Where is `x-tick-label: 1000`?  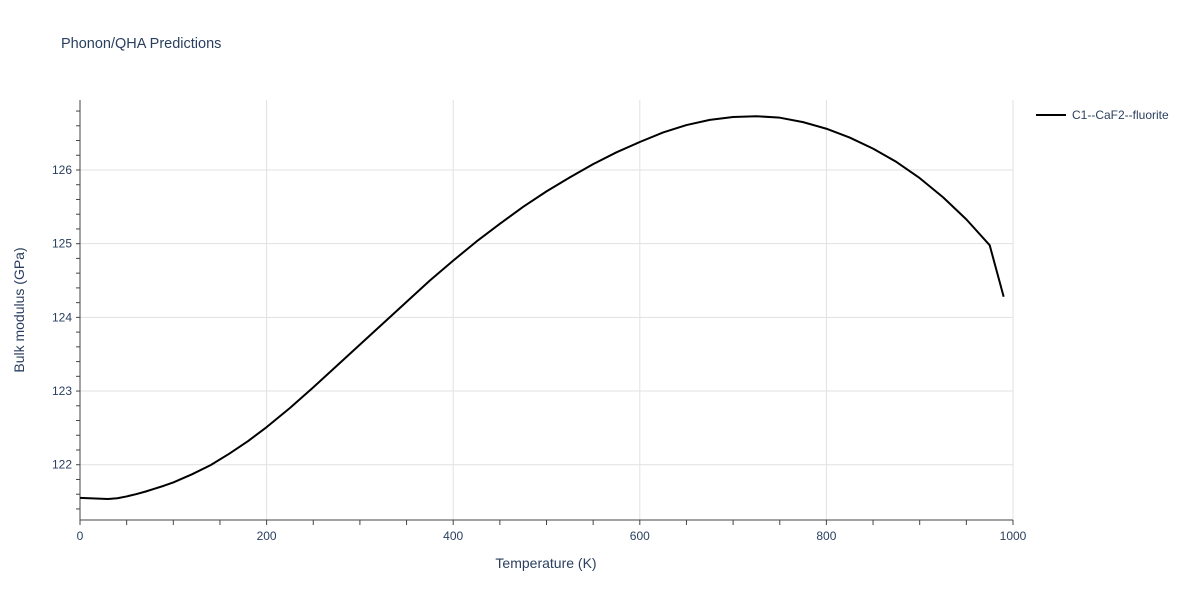
x-tick-label: 1000 is located at coordinates (1013, 536).